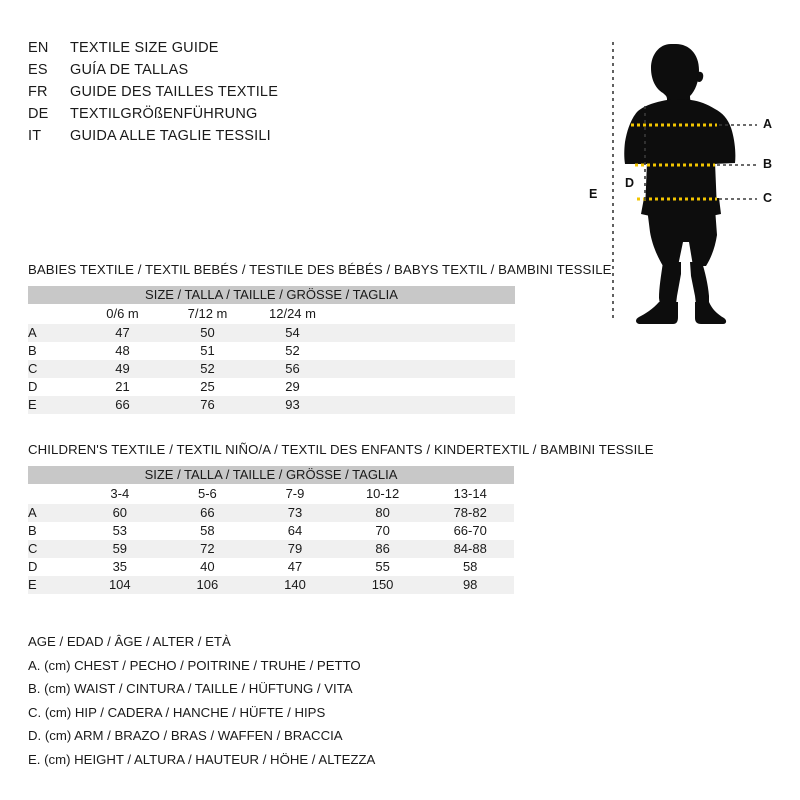 The height and width of the screenshot is (800, 800). What do you see at coordinates (271, 405) in the screenshot?
I see `table-row: E 66 76 93` at bounding box center [271, 405].